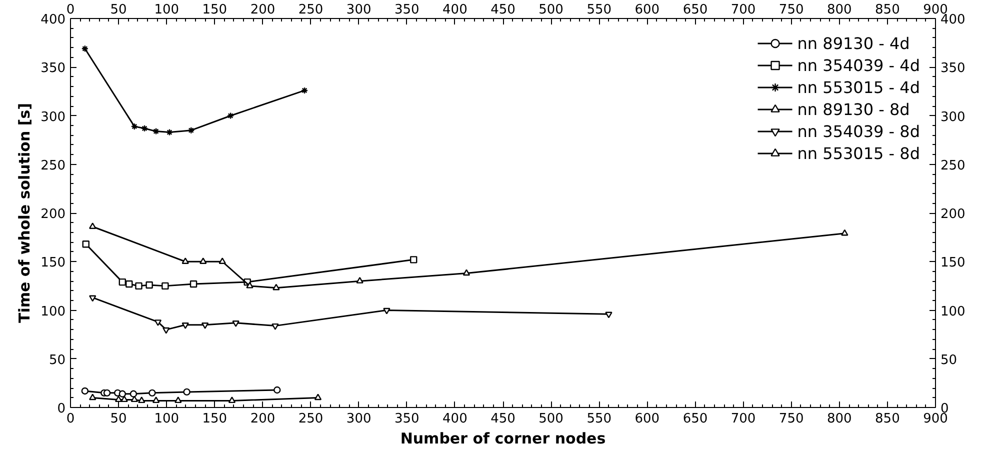 This screenshot has width=995, height=454. Describe the element at coordinates (25, 213) in the screenshot. I see `y-axis-title: Time of whole solution [s]` at that location.